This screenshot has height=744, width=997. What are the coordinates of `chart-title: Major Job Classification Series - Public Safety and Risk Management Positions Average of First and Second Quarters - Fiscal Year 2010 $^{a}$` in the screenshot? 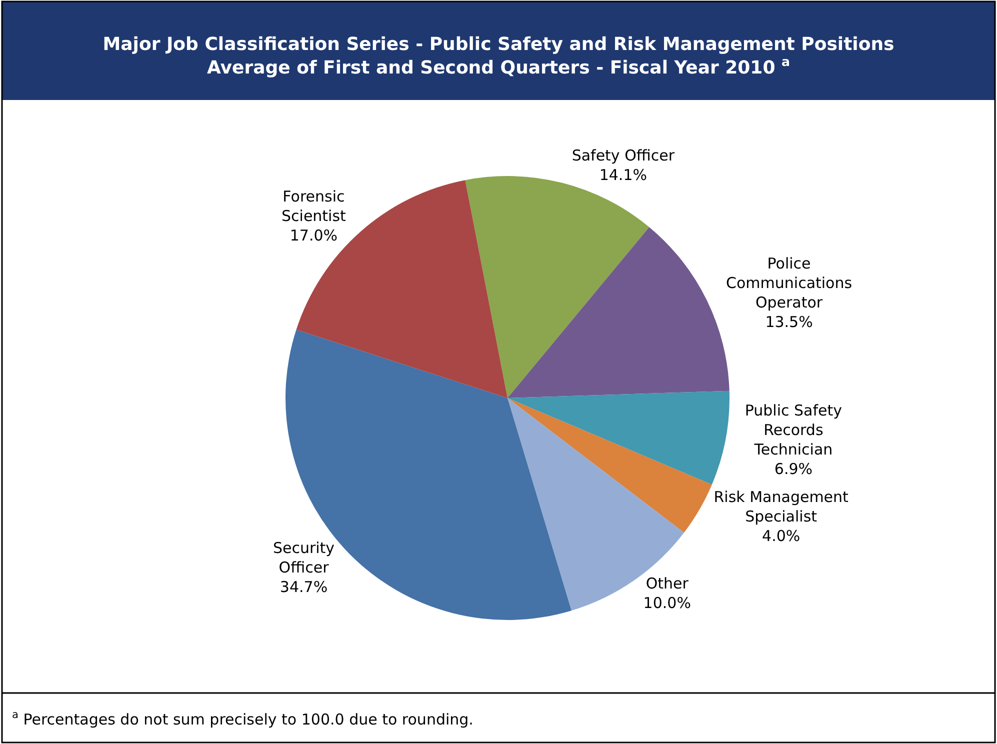 It's located at (498, 56).